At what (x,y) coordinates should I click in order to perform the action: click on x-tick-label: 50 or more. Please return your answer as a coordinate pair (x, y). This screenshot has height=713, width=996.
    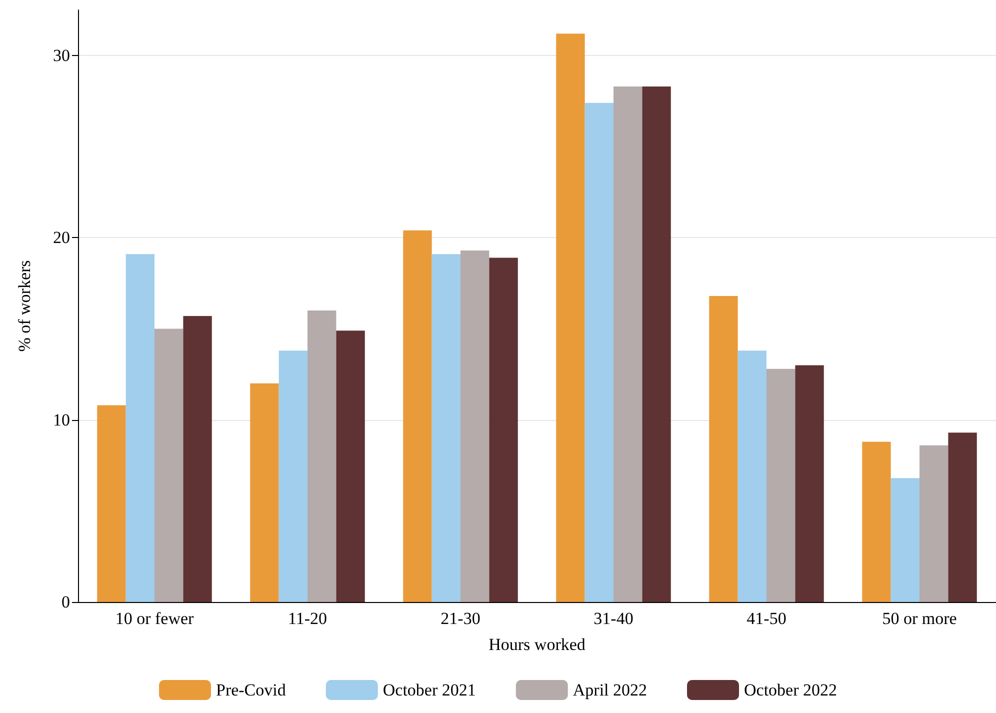
    Looking at the image, I should click on (919, 618).